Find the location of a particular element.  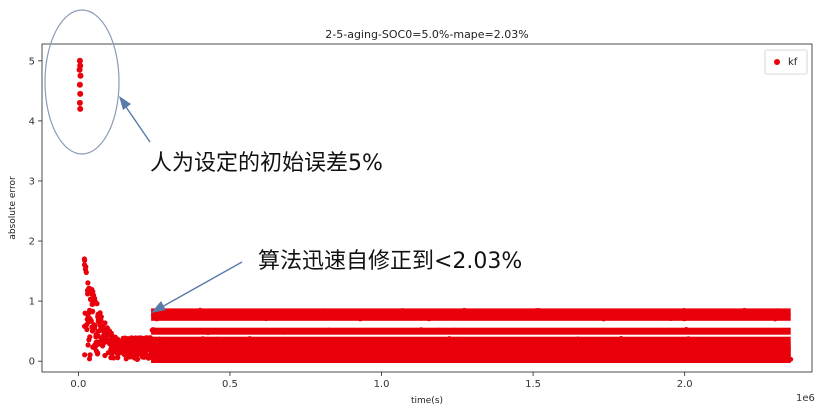

x-axis-label: time(s) is located at coordinates (427, 400).